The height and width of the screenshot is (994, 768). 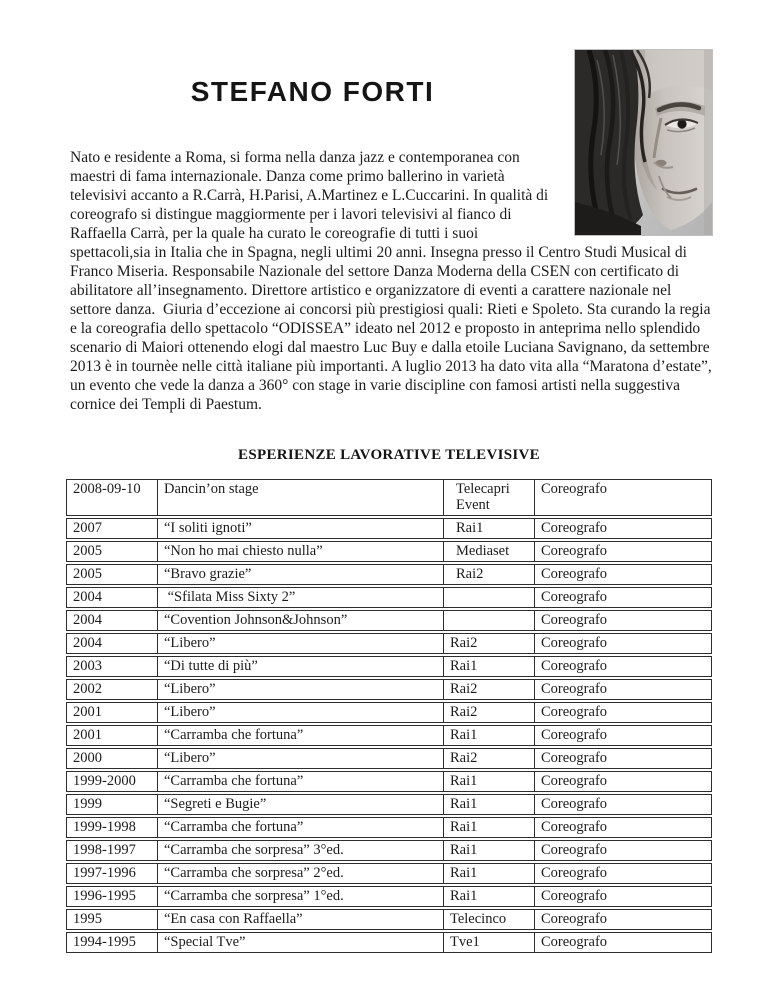 I want to click on cell-period: 1999-1998, so click(x=104, y=827).